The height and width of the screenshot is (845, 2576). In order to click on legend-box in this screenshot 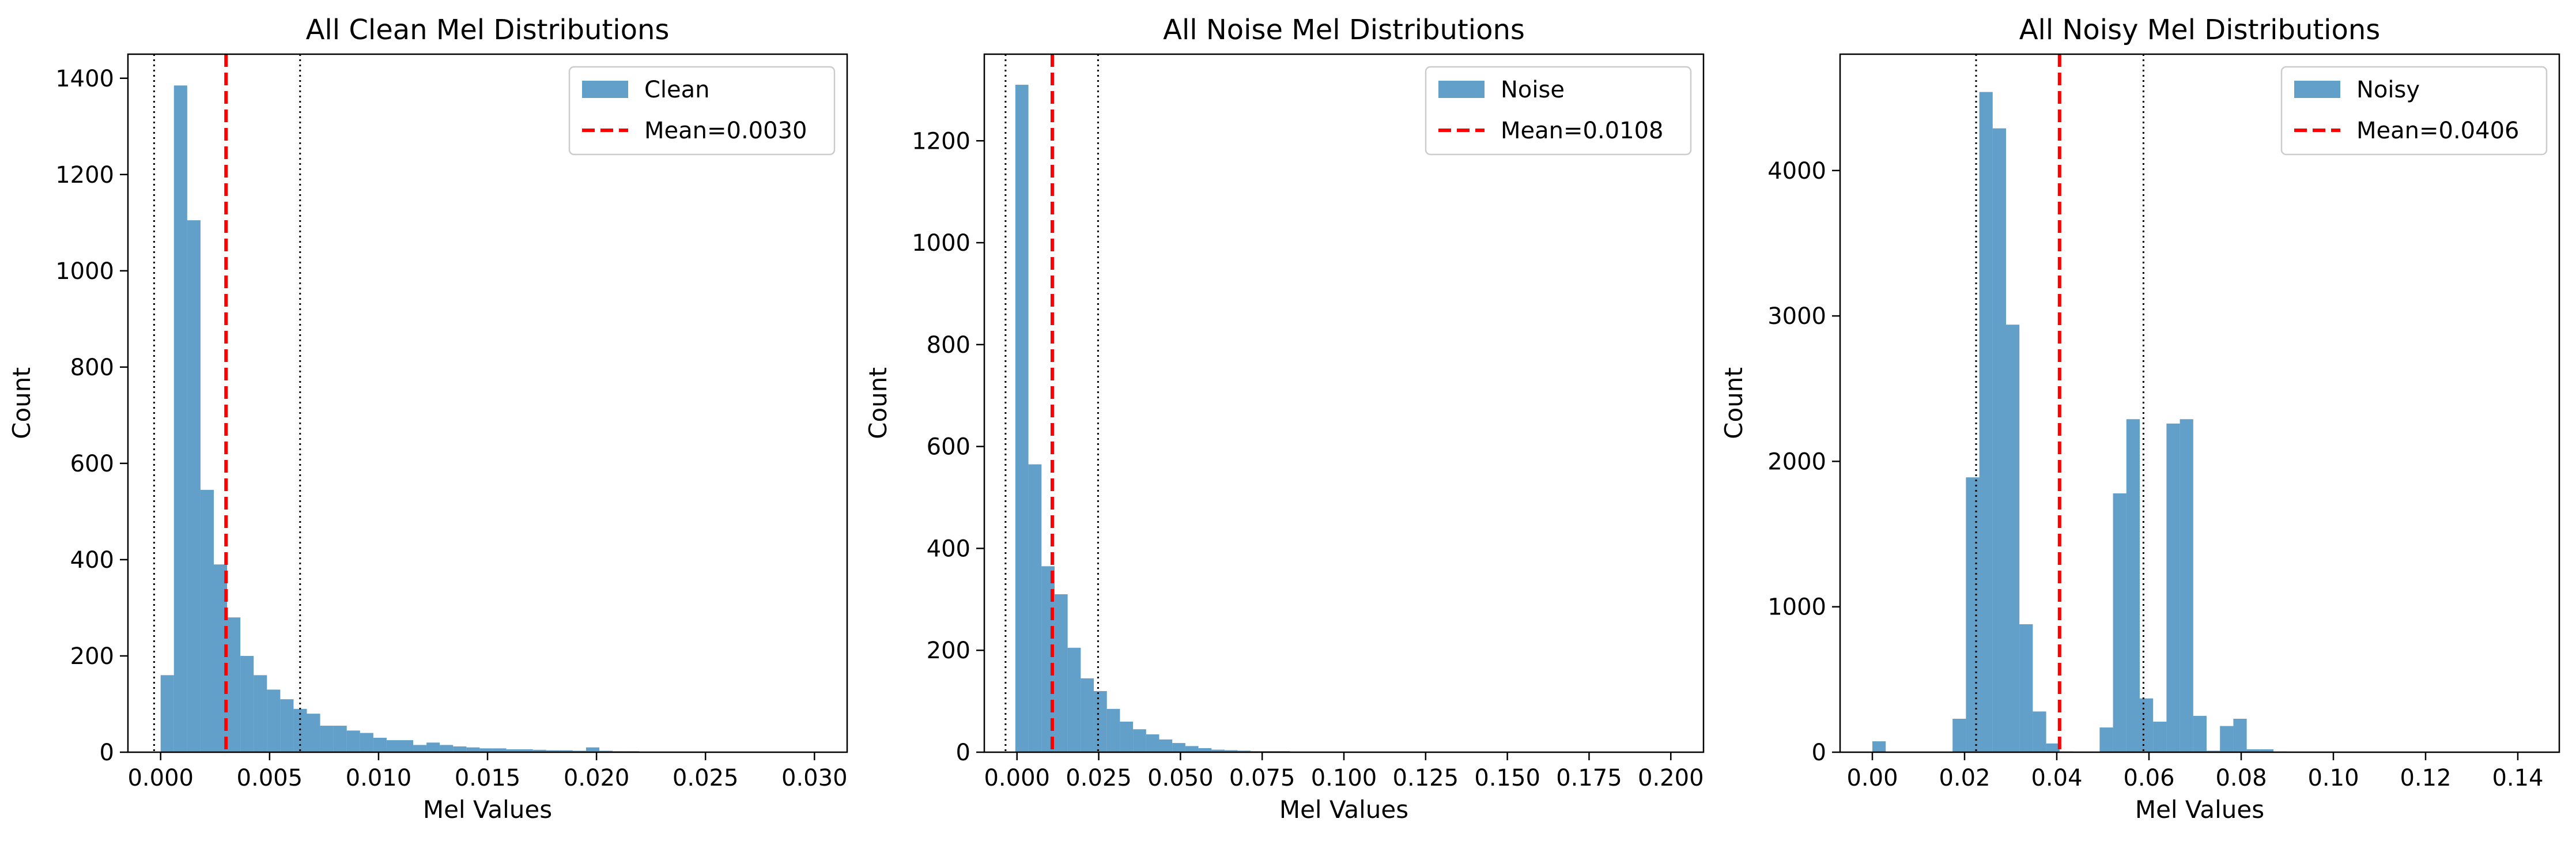, I will do `click(2414, 111)`.